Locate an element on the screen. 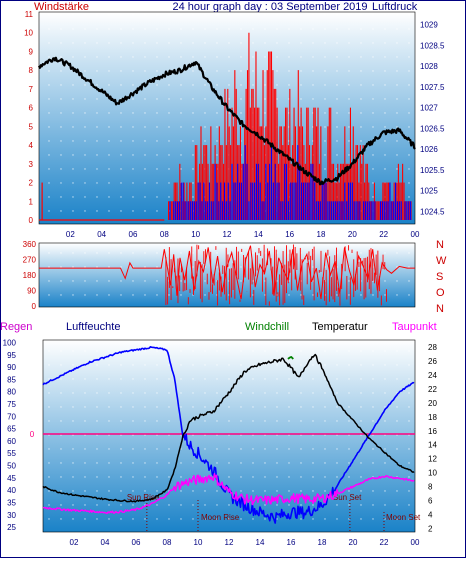  sun-rise-label: Sun Rise is located at coordinates (143, 497).